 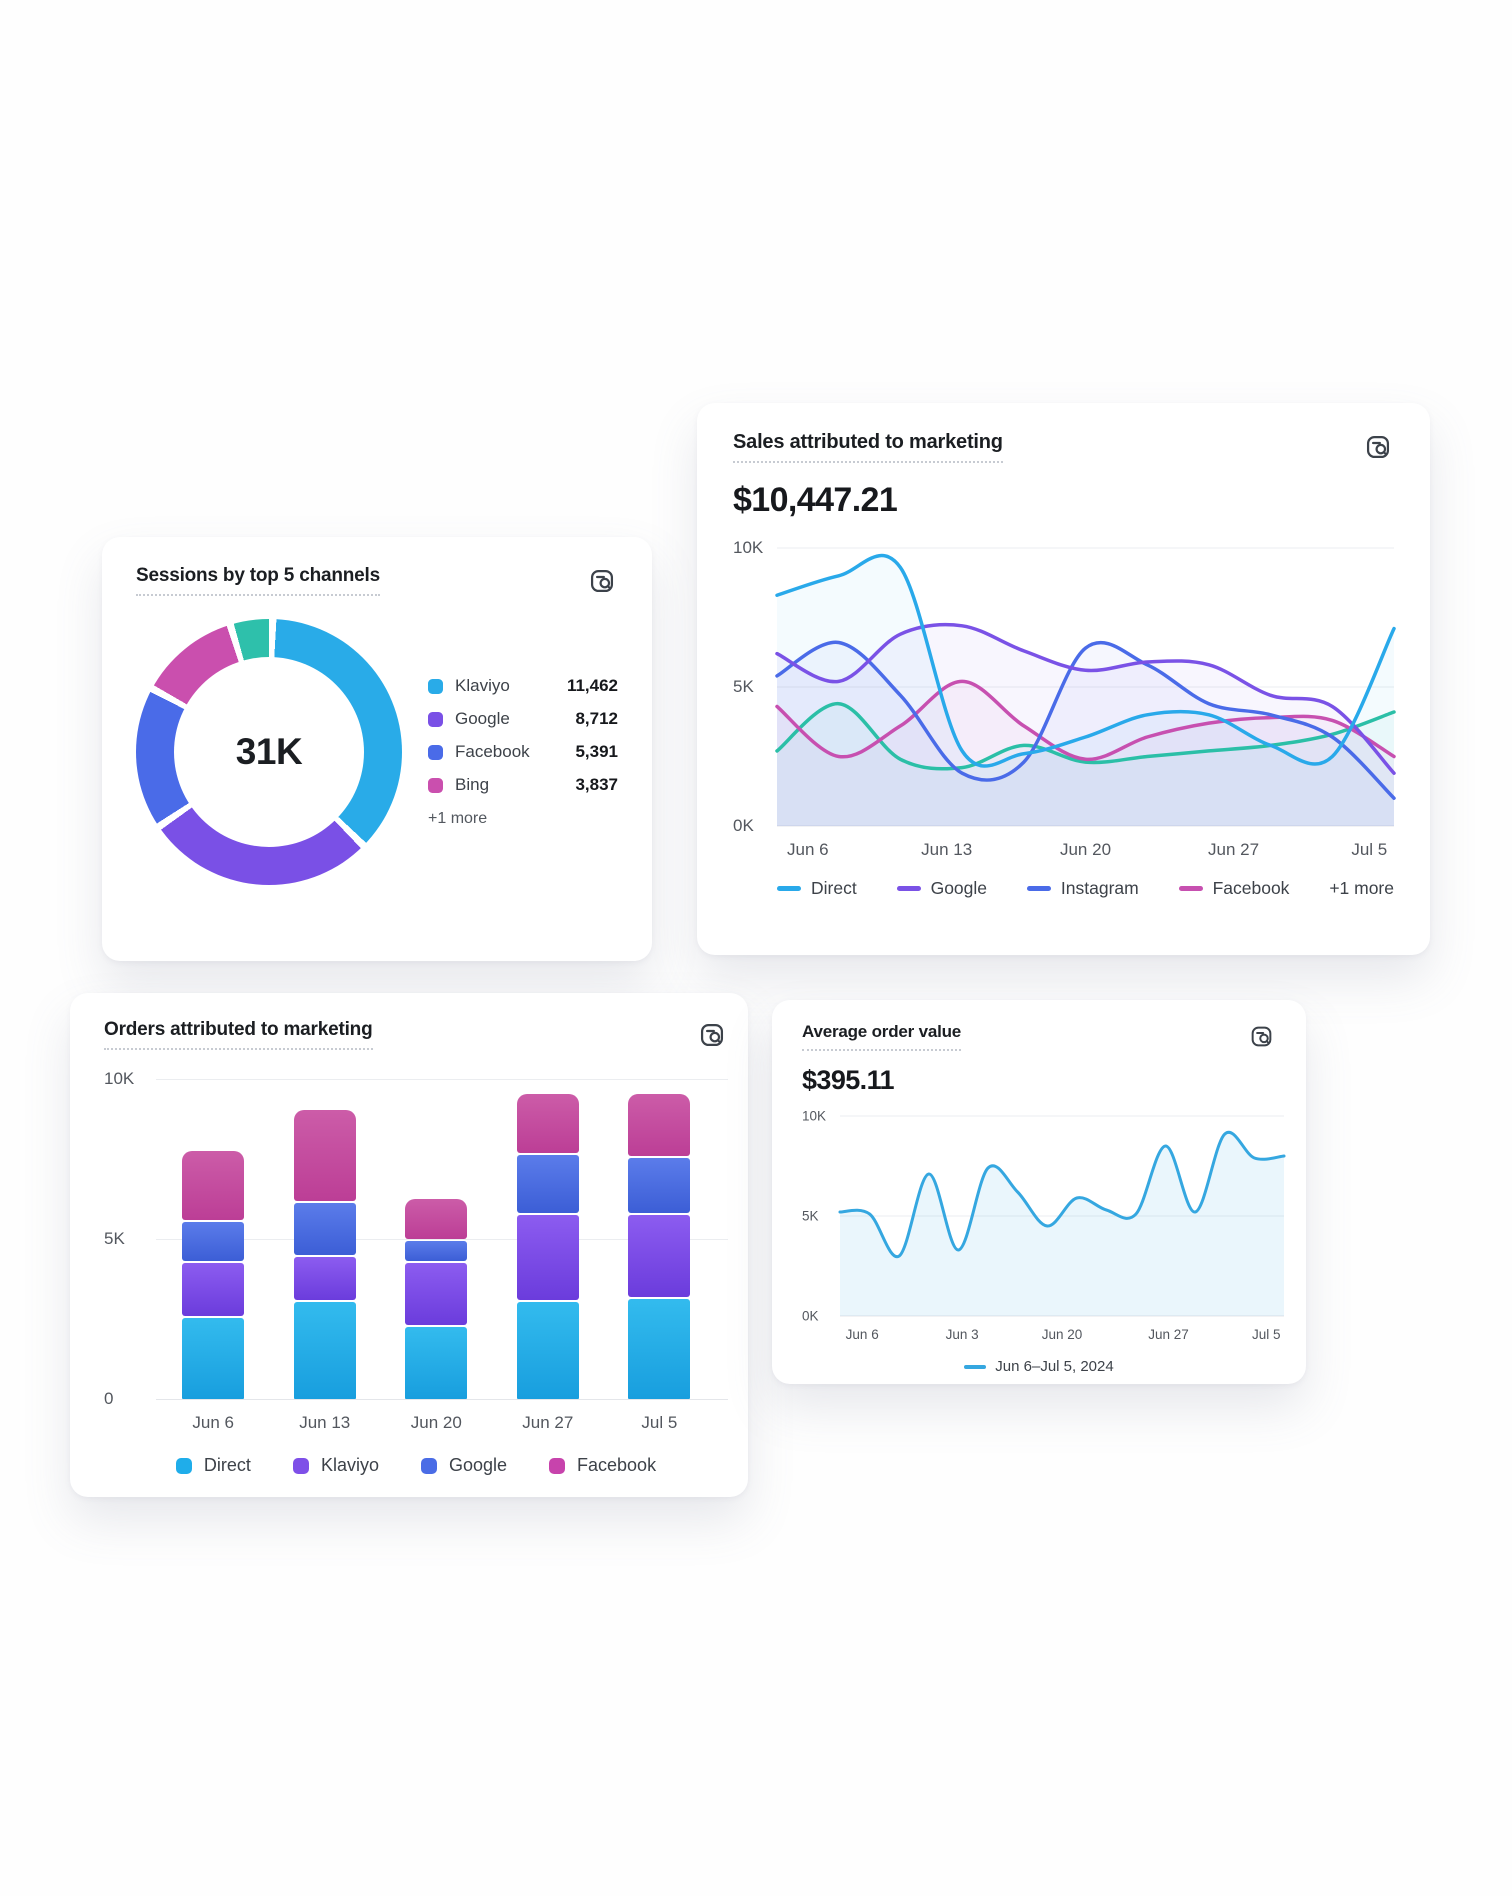 What do you see at coordinates (1063, 447) in the screenshot?
I see `sales-card-header: Sales attributed to marketing` at bounding box center [1063, 447].